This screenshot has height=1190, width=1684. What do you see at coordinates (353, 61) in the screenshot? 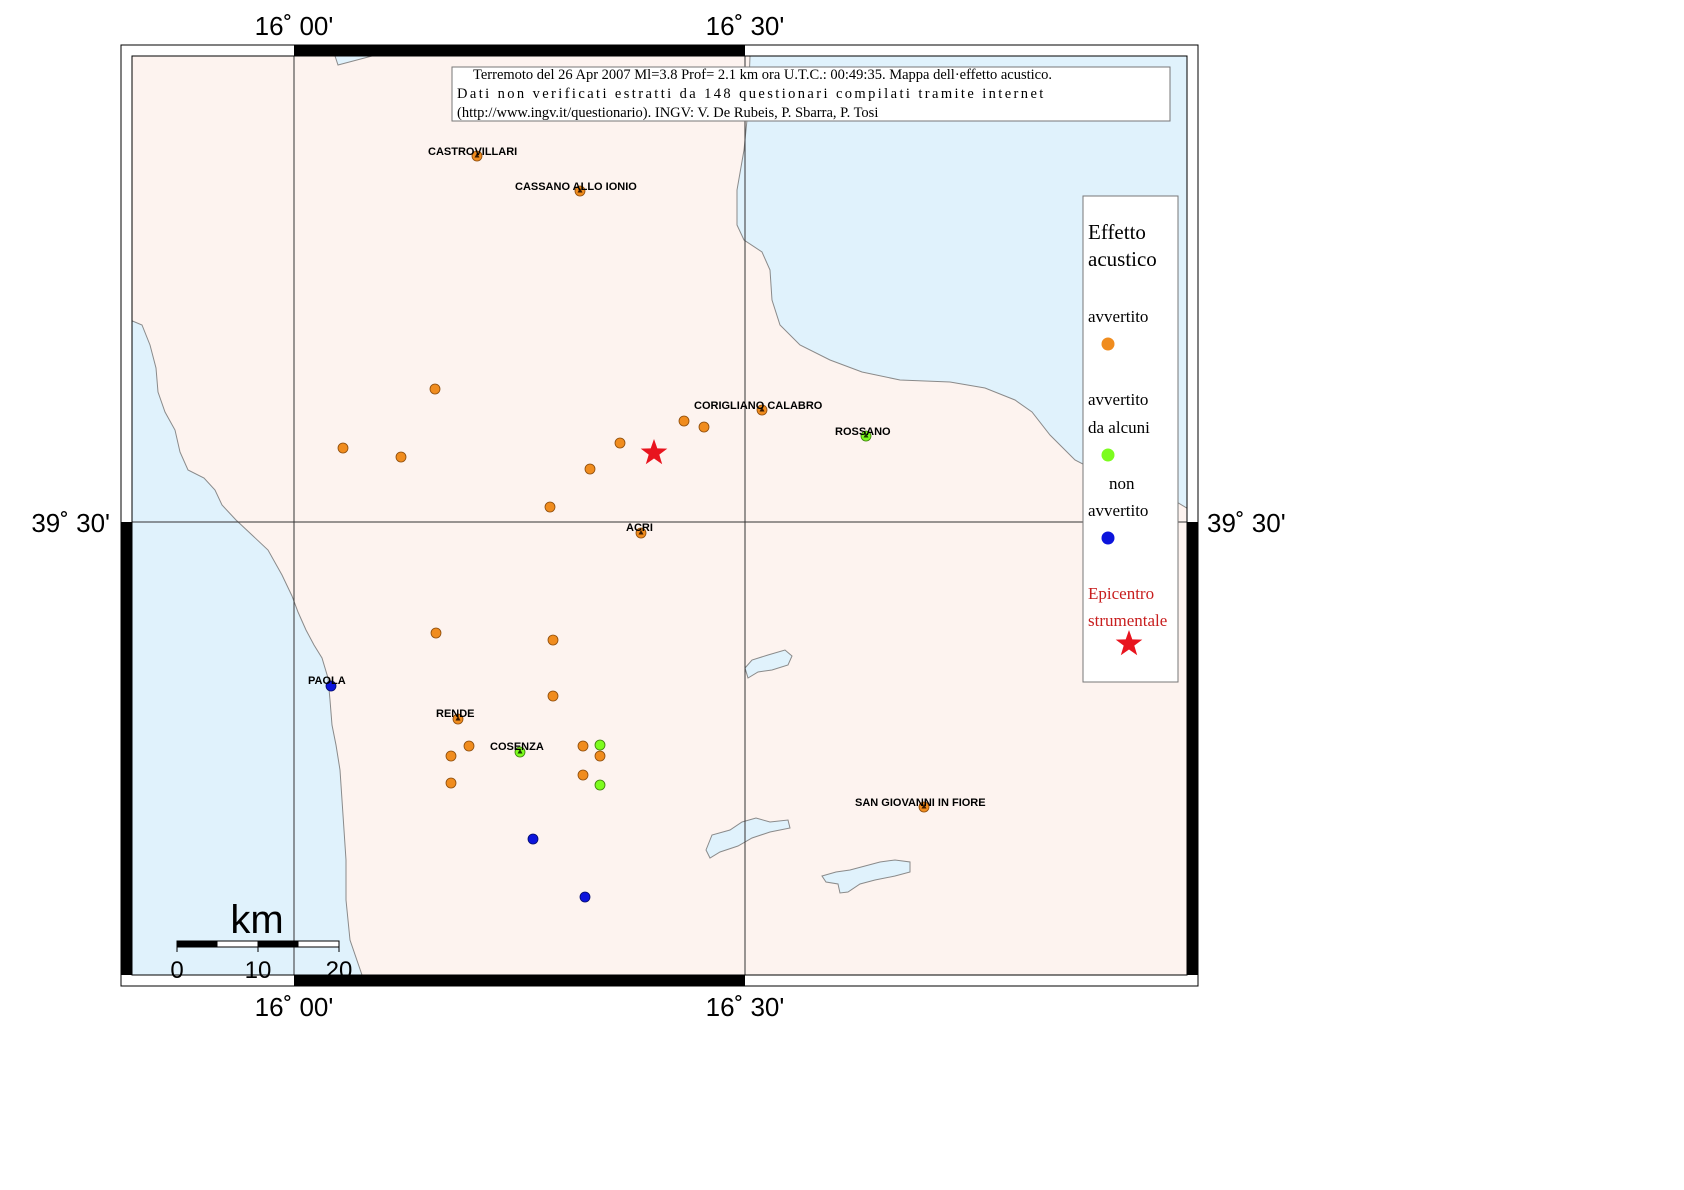
I see `coast-notch` at bounding box center [353, 61].